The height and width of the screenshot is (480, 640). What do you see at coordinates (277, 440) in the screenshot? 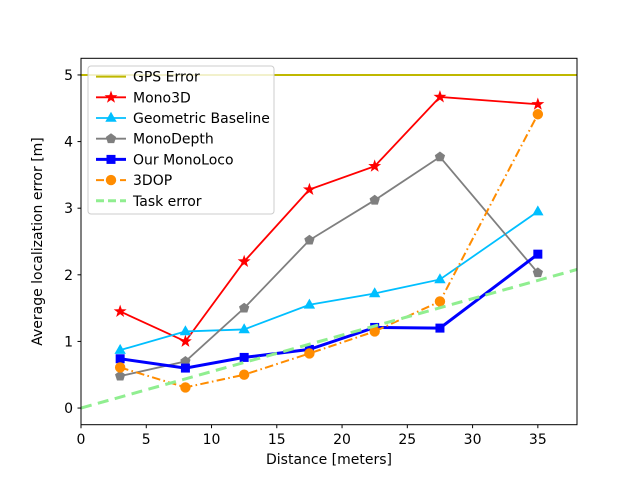
I see `x-tick-label: 15` at bounding box center [277, 440].